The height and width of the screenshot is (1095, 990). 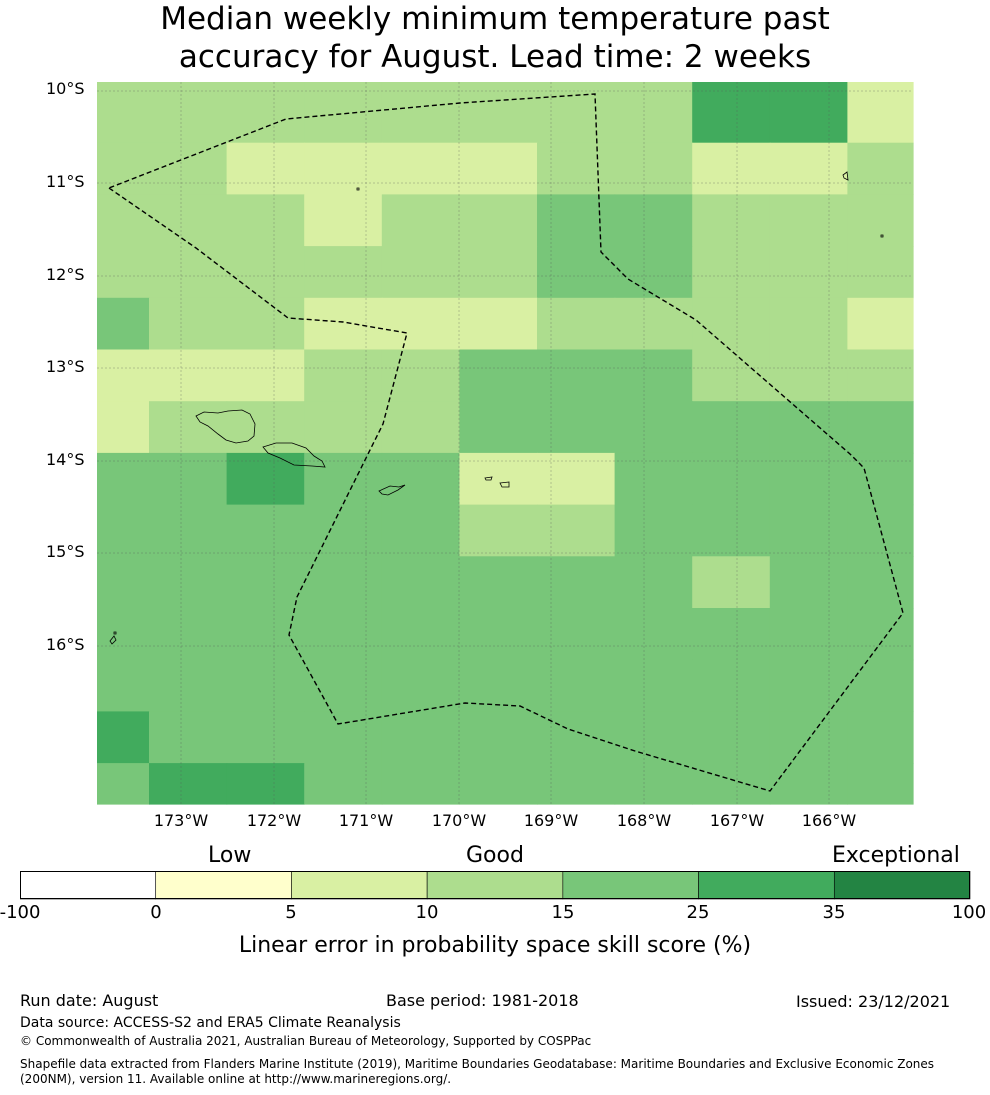 I want to click on colorbar-tick: 5, so click(x=291, y=912).